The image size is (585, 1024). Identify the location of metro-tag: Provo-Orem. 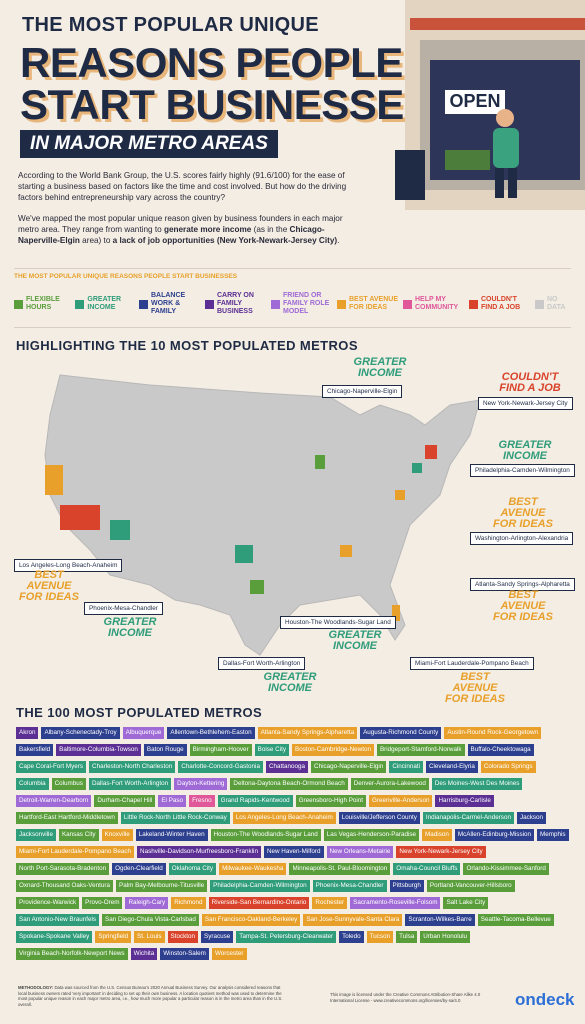
(102, 903).